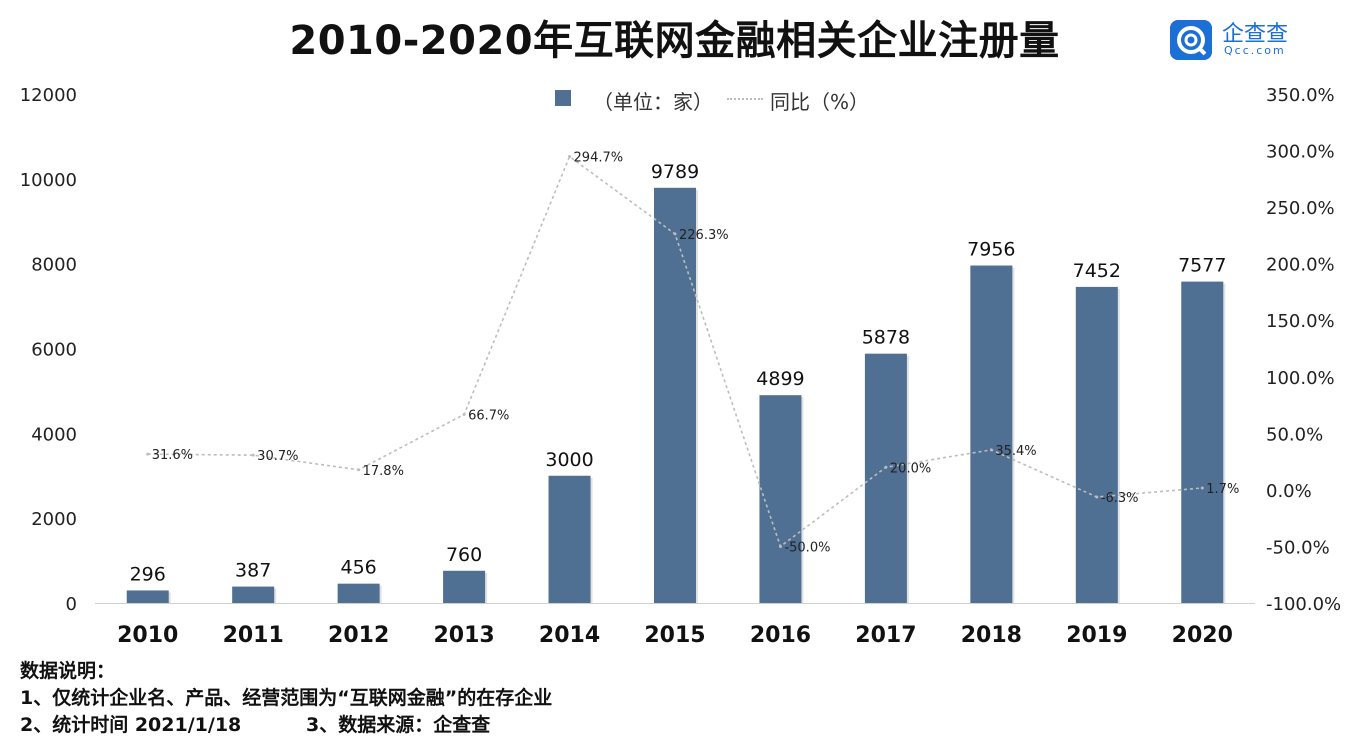 This screenshot has width=1349, height=746. I want to click on x-tick-label: 2013, so click(463, 635).